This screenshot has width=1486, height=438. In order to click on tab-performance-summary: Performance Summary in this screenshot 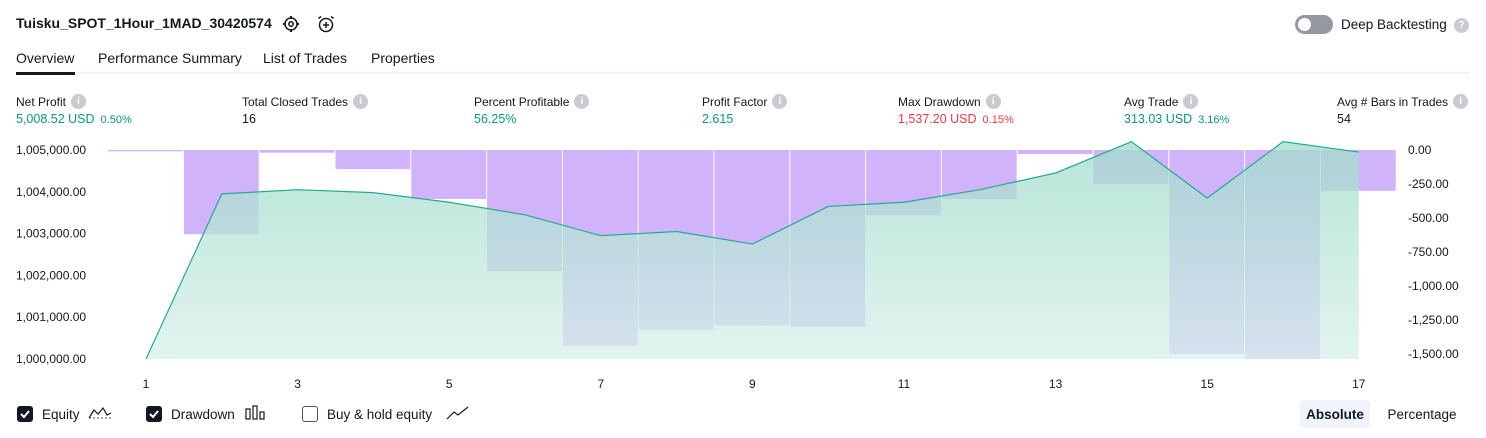, I will do `click(170, 58)`.